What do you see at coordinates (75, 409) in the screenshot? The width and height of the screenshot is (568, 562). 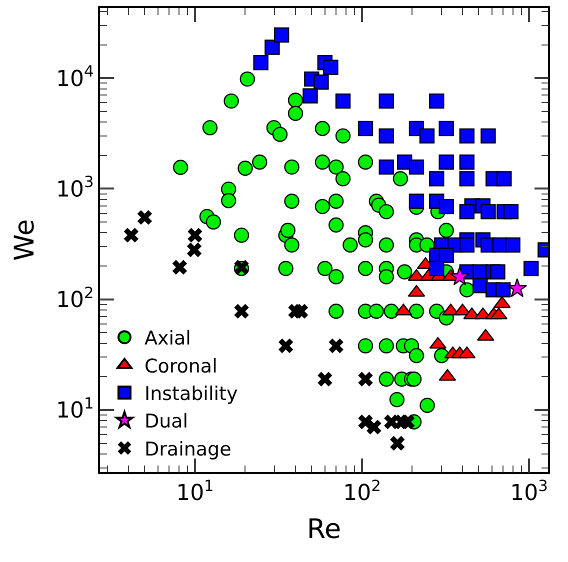 I see `y-tick-label: 10$^{1}$` at bounding box center [75, 409].